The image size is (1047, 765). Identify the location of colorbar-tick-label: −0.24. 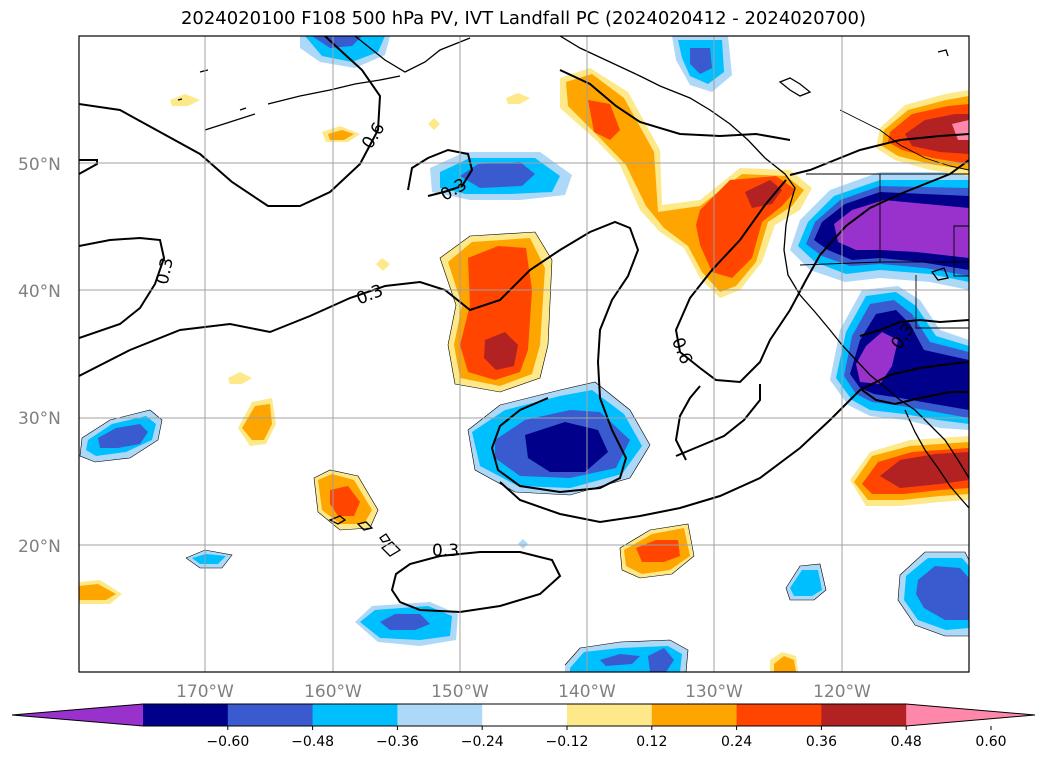
(482, 742).